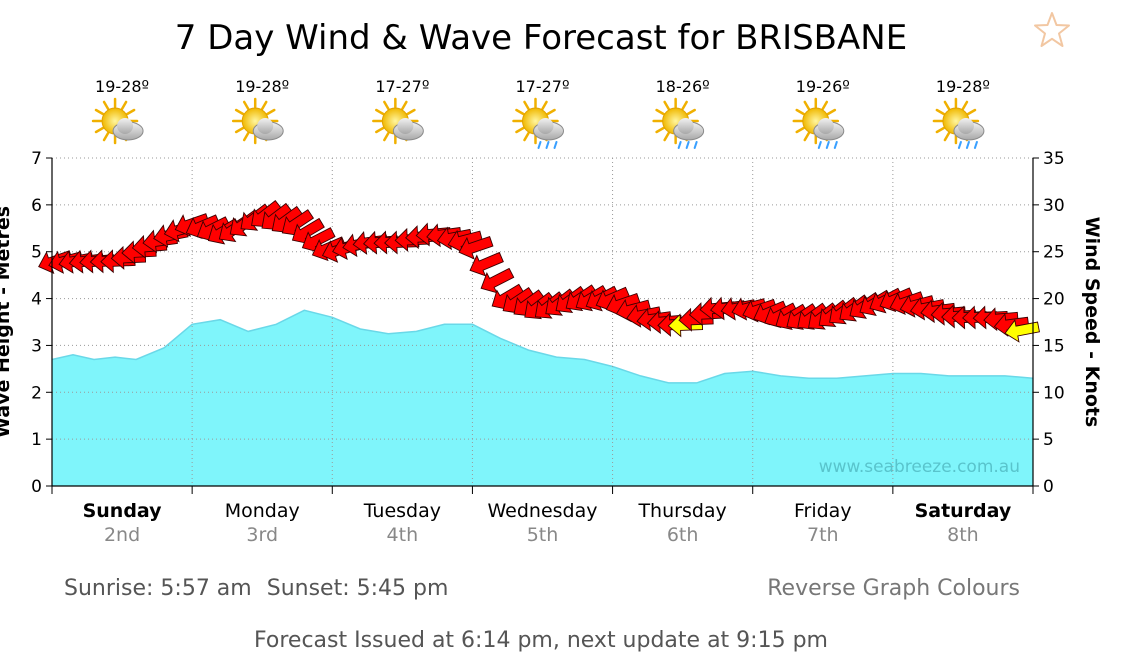 The width and height of the screenshot is (1136, 653). What do you see at coordinates (260, 588) in the screenshot?
I see `sun-times: Sunrise: 5:57 am Sunset: 5:45 pm` at bounding box center [260, 588].